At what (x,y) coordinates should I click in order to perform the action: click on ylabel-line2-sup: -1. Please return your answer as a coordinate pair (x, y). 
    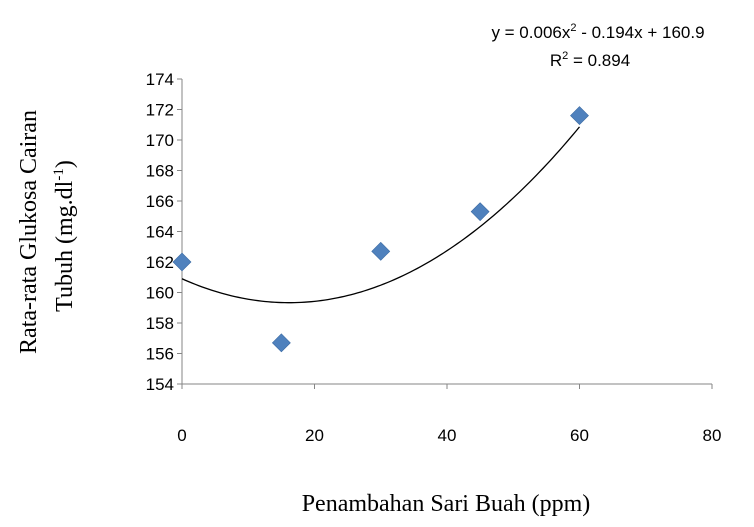
    Looking at the image, I should click on (59, 174).